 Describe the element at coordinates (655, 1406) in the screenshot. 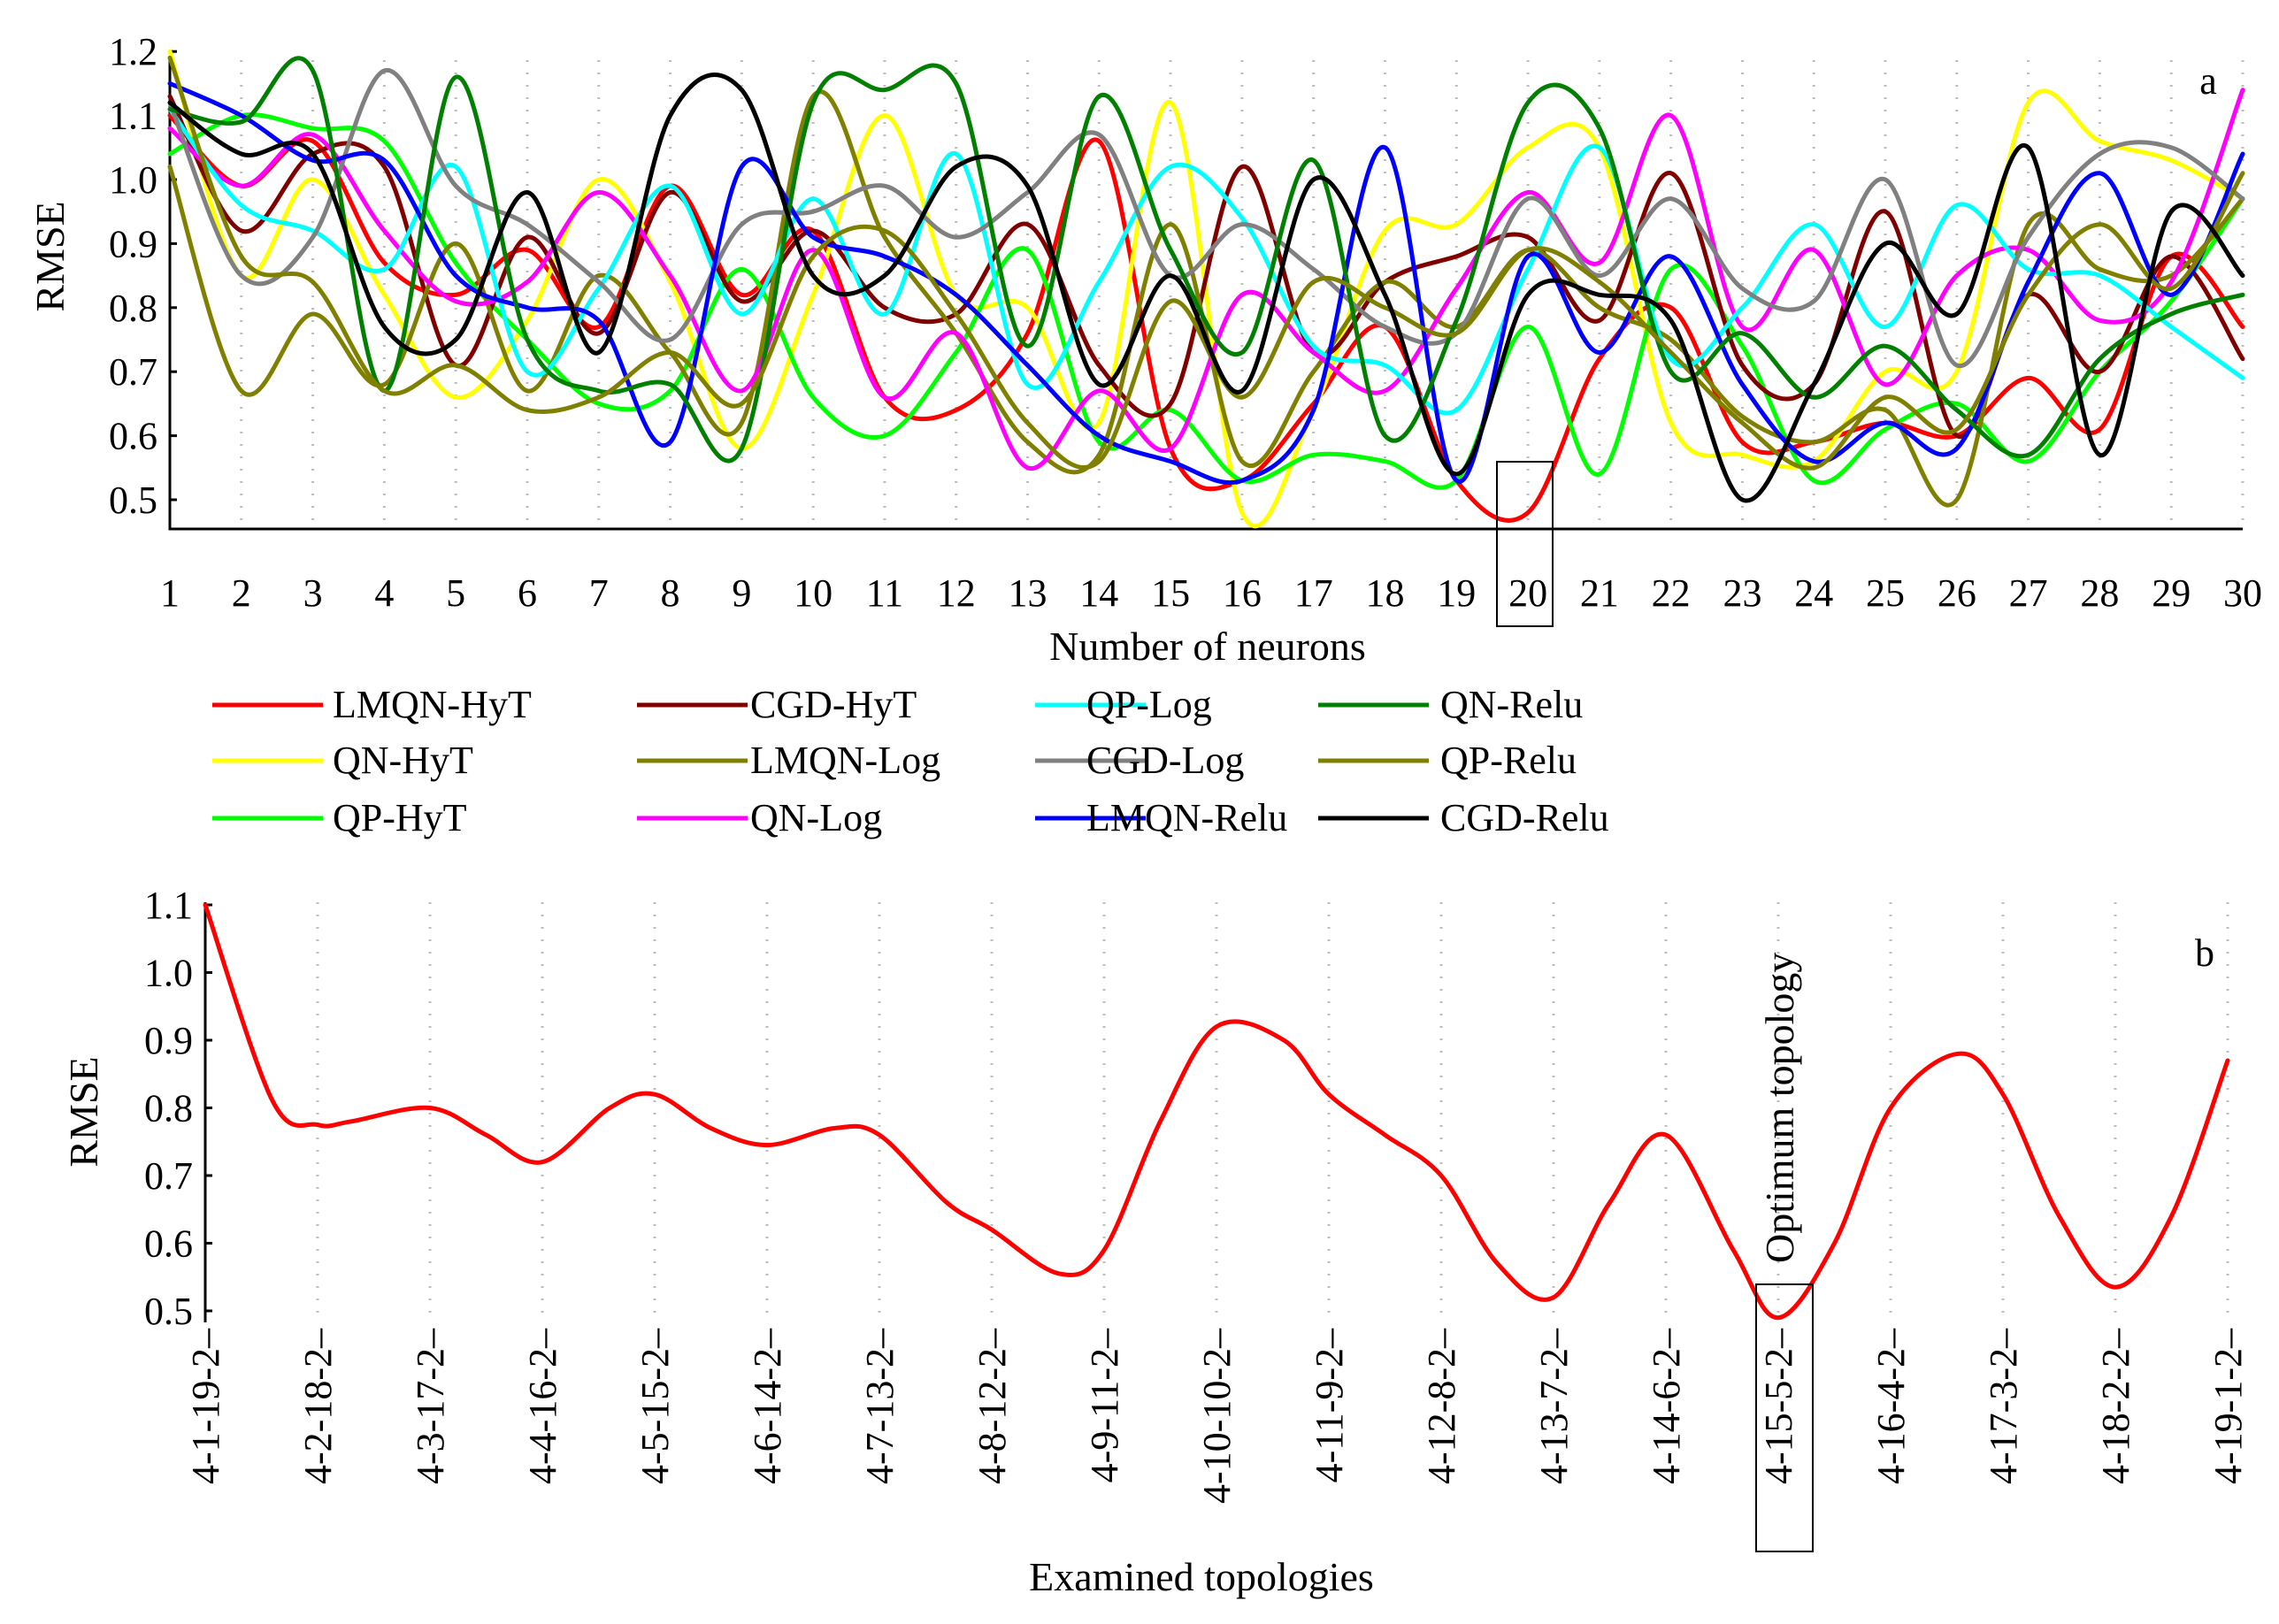

I see `panel-b-x-tick-label: 4-5-15-2–` at that location.